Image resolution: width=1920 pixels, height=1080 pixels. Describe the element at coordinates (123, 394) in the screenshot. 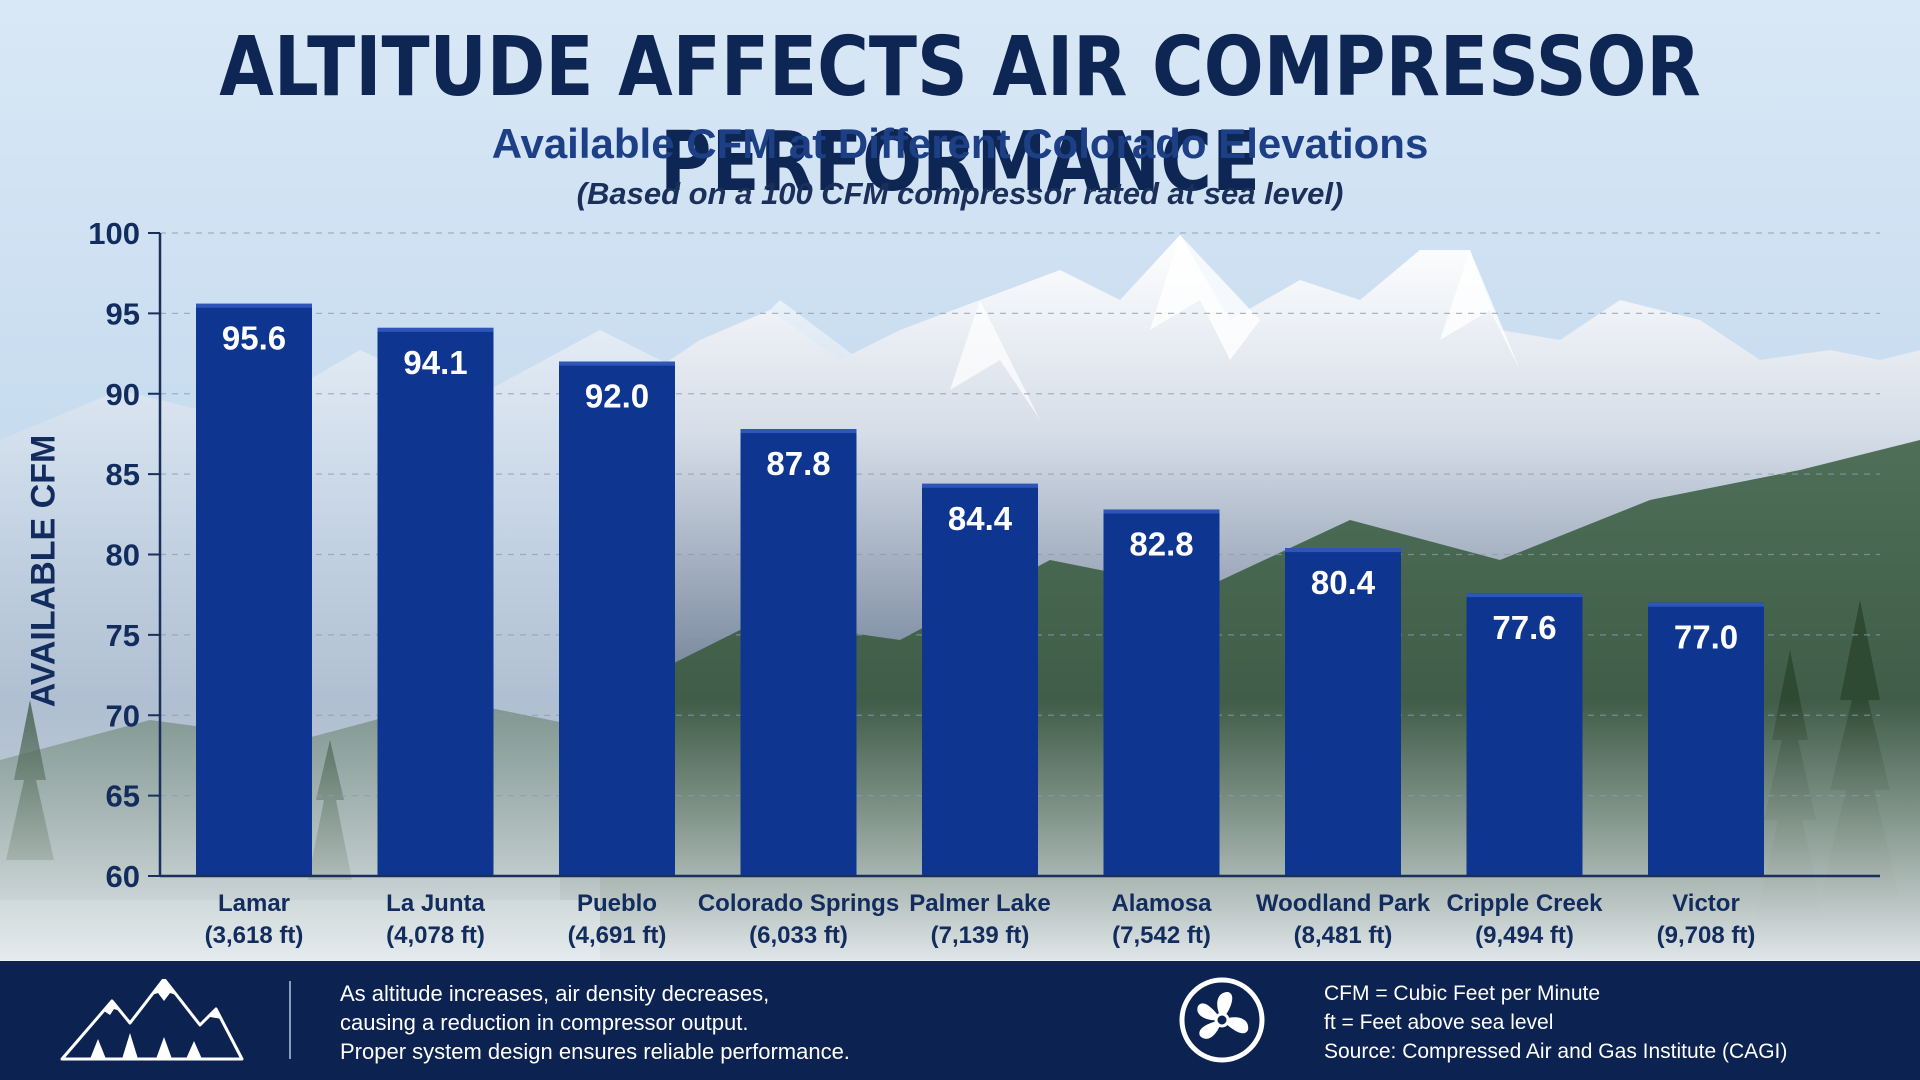

I see `y-tick-label: 90` at that location.